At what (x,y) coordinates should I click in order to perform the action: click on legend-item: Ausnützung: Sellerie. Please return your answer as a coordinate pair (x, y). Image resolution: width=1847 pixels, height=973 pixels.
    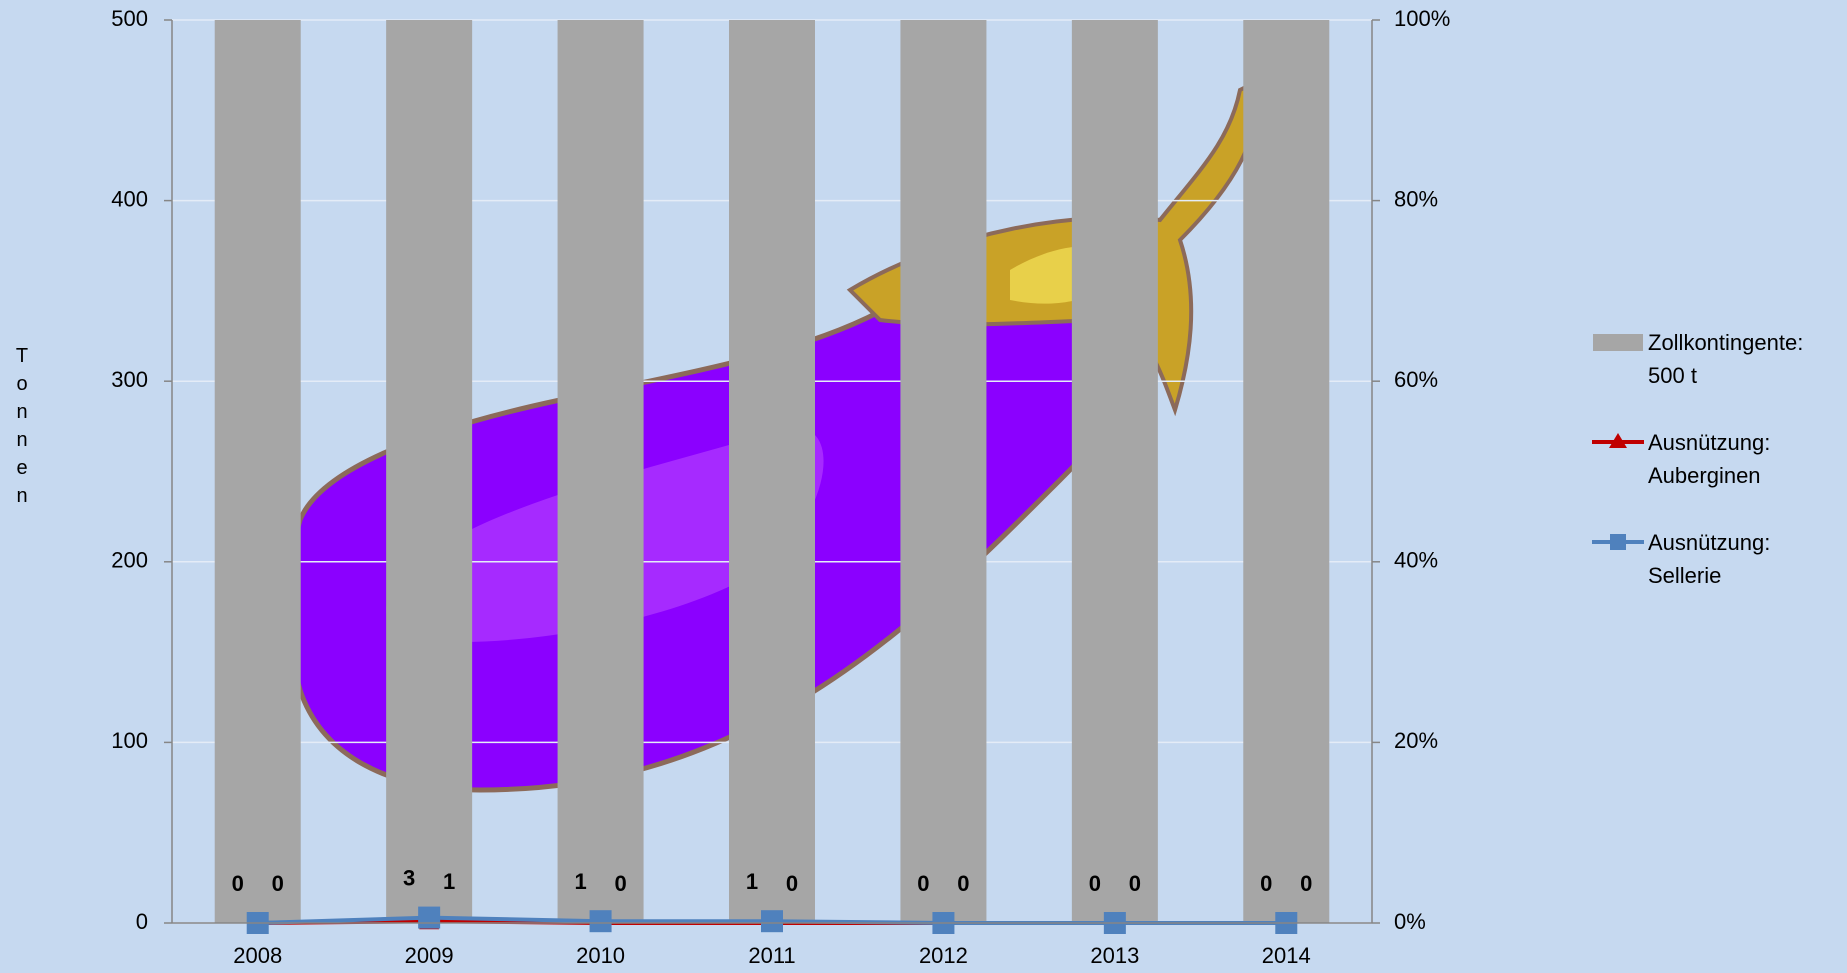
    Looking at the image, I should click on (1717, 576).